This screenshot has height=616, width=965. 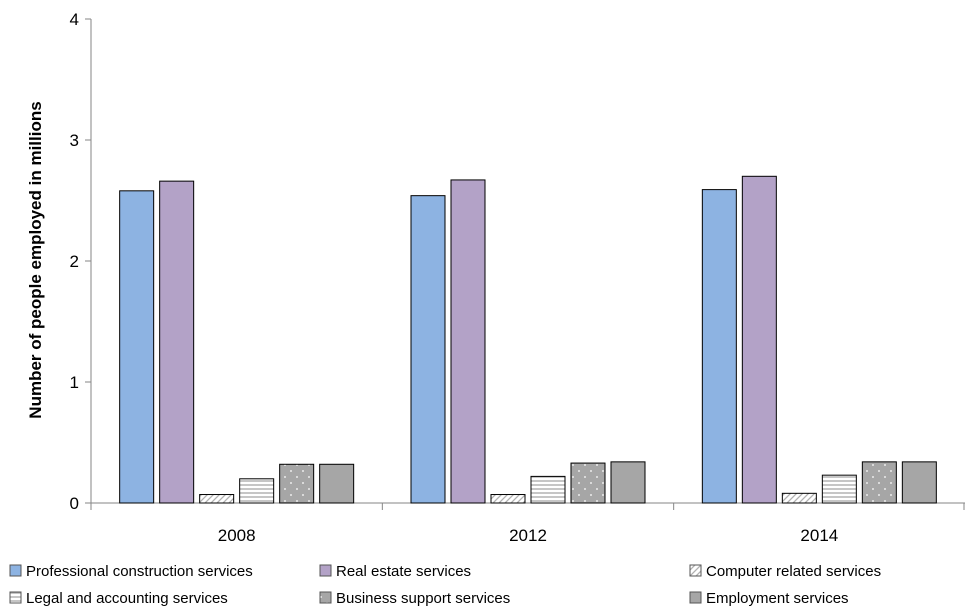 I want to click on legend-label: Employment services, so click(x=777, y=598).